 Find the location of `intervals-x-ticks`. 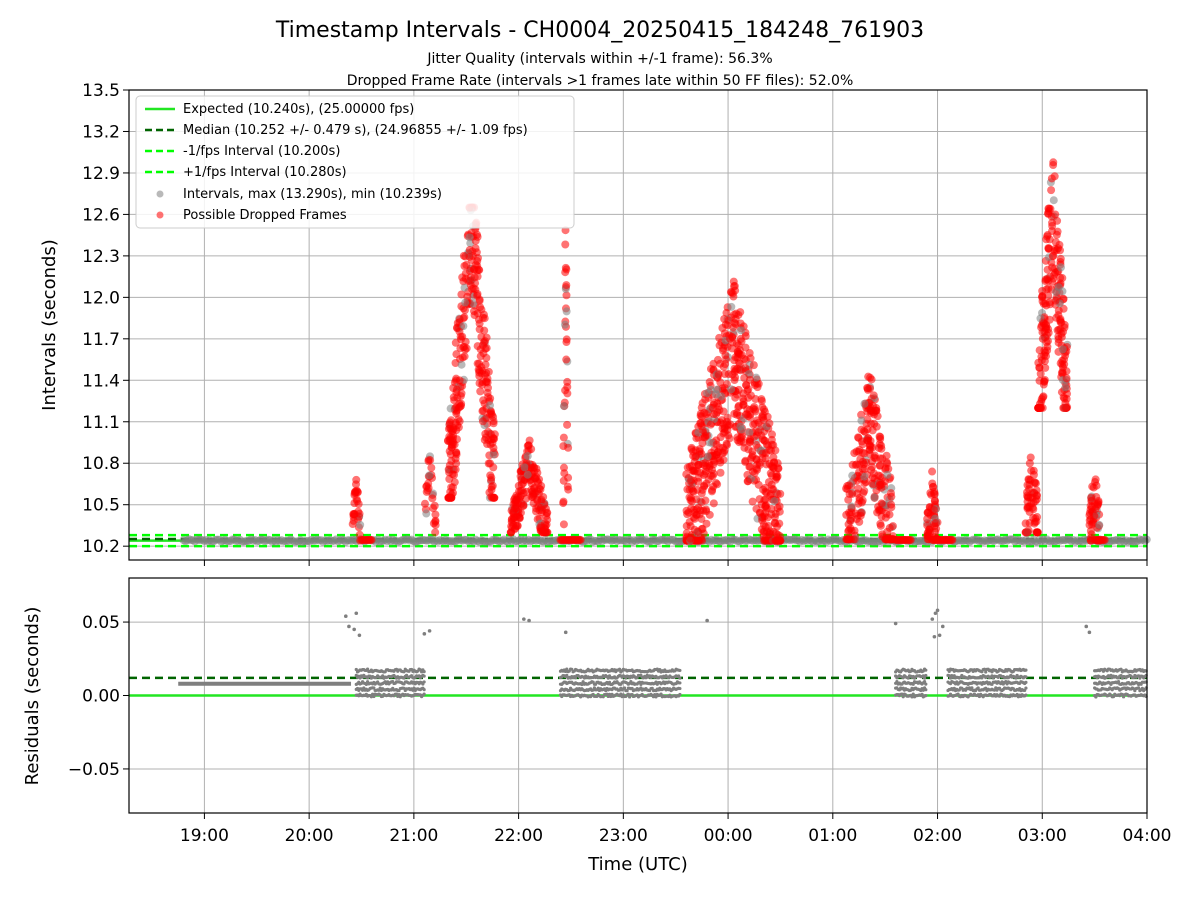

intervals-x-ticks is located at coordinates (675, 563).